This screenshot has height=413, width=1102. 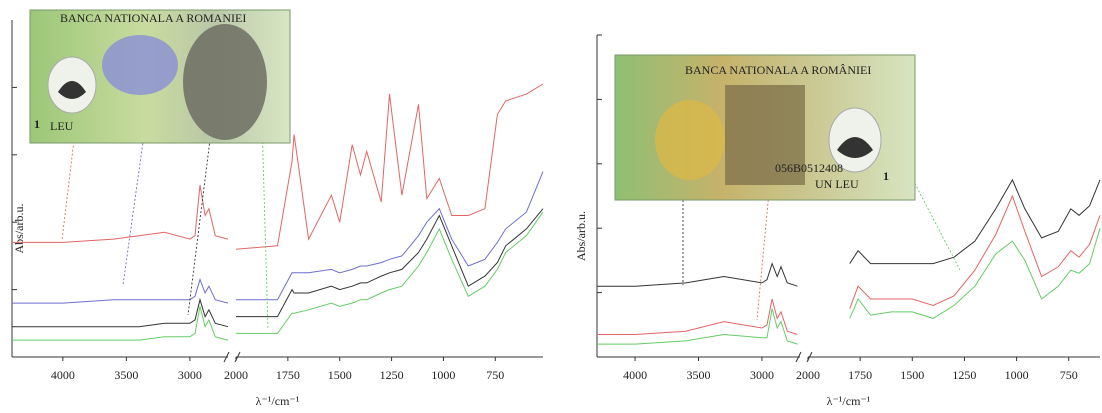 What do you see at coordinates (778, 70) in the screenshot?
I see `banknote-text: BANCA NATIONALA A ROMÂNIEI` at bounding box center [778, 70].